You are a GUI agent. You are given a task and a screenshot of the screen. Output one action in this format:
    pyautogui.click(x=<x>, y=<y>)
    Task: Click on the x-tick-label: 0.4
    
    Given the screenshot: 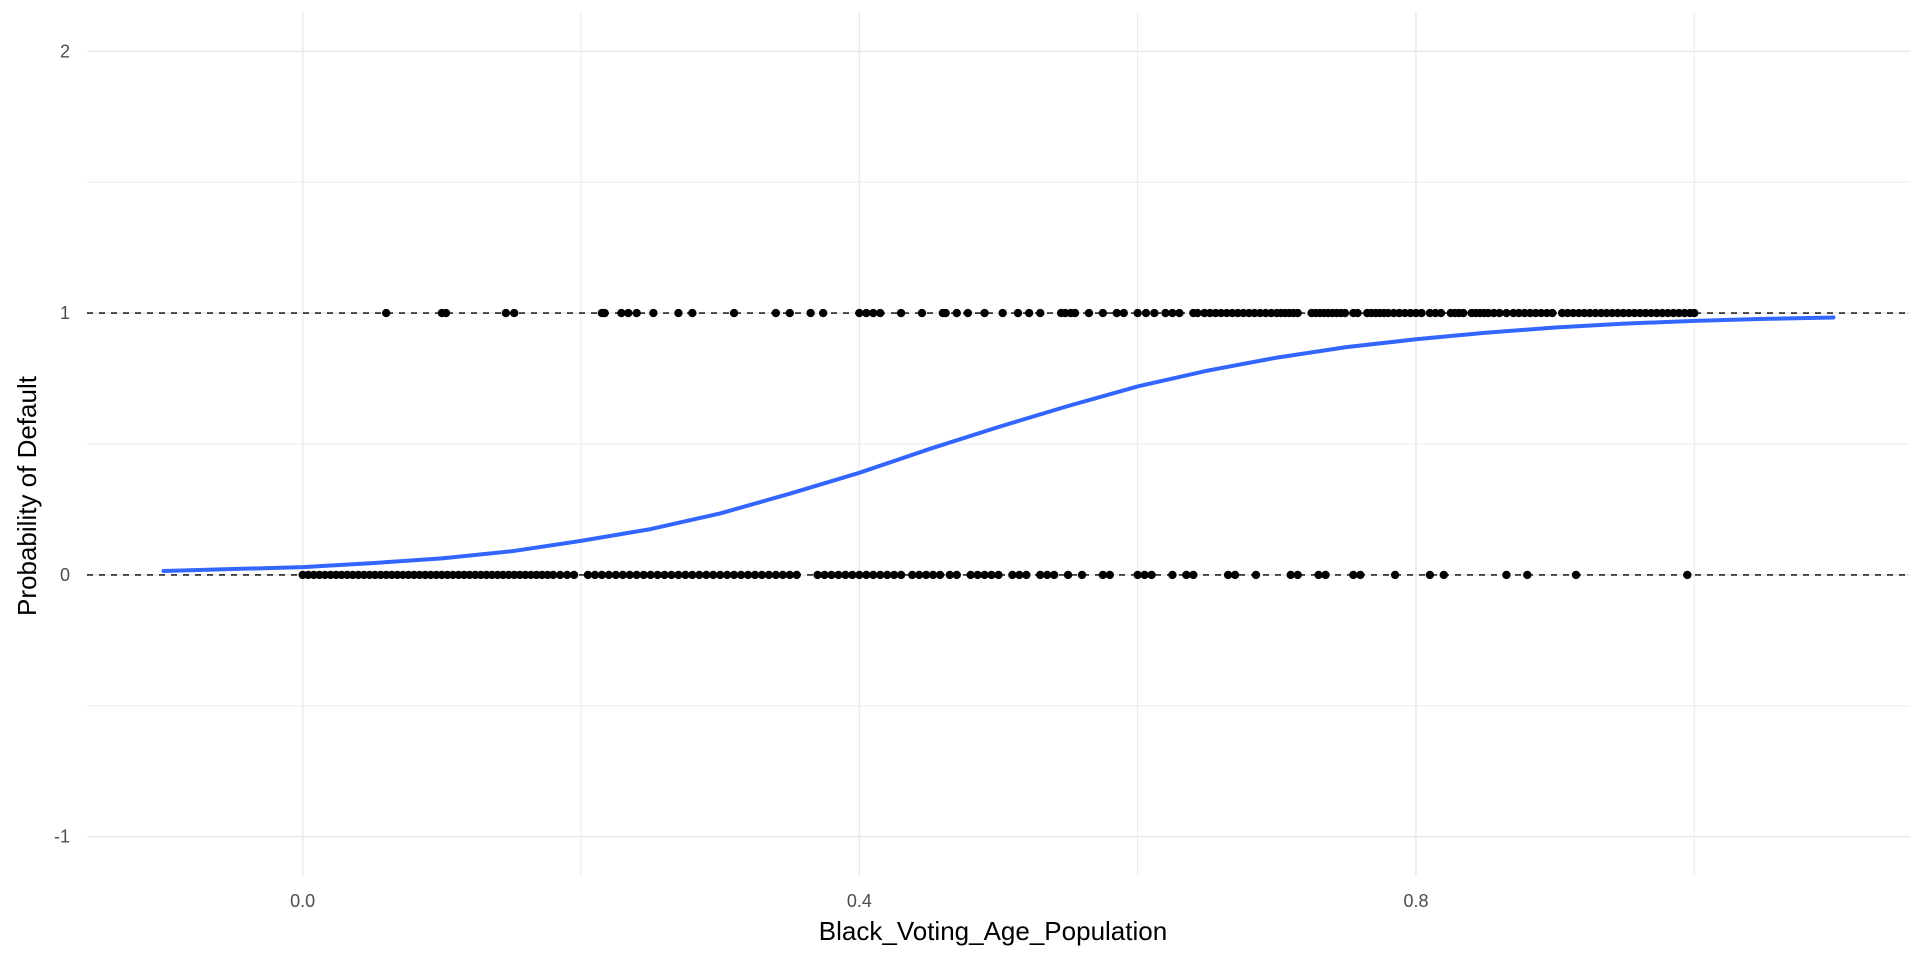 What is the action you would take?
    pyautogui.click(x=859, y=901)
    